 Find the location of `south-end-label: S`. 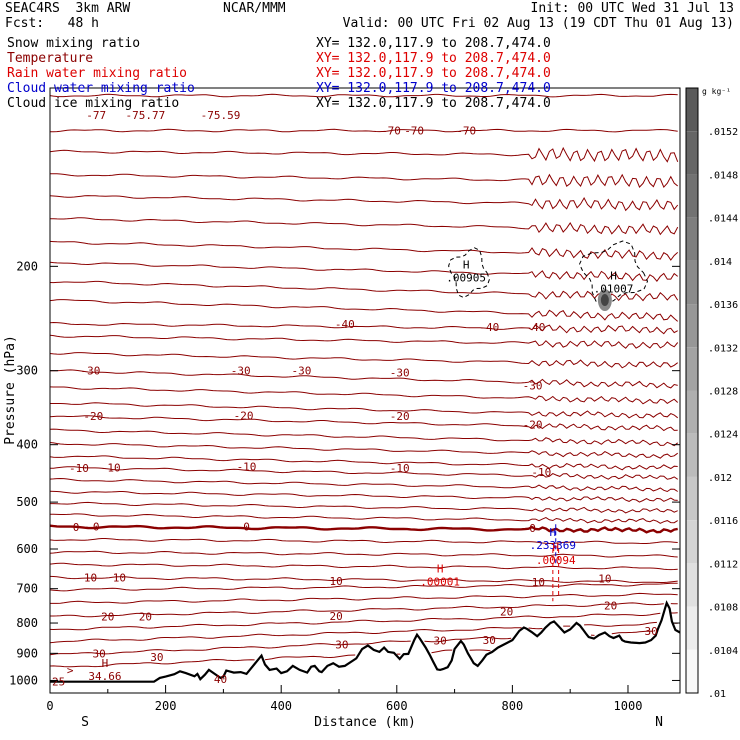

south-end-label: S is located at coordinates (85, 722).